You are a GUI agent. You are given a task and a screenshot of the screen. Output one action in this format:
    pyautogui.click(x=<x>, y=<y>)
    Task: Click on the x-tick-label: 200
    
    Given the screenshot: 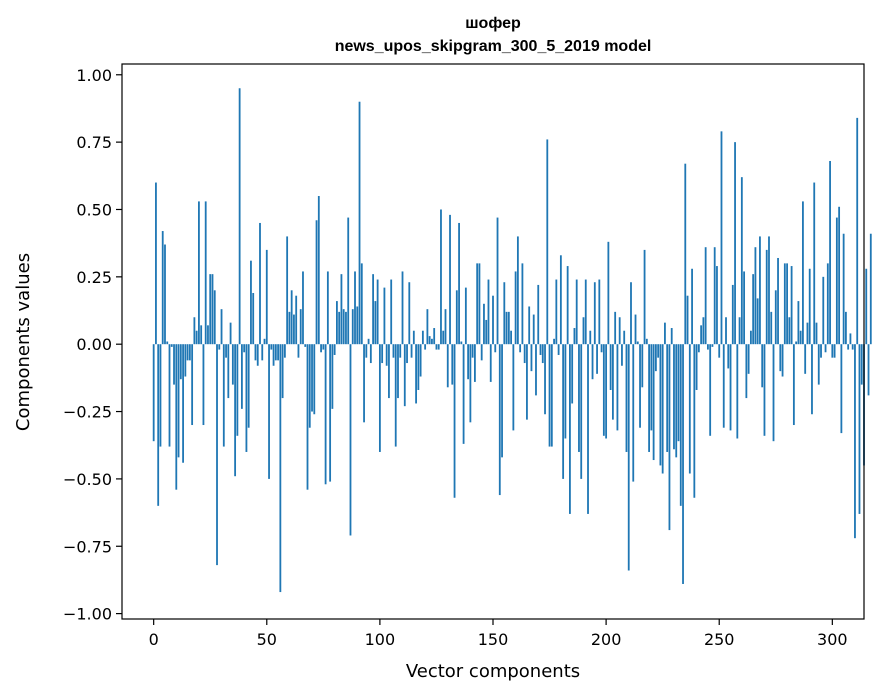 What is the action you would take?
    pyautogui.click(x=606, y=639)
    